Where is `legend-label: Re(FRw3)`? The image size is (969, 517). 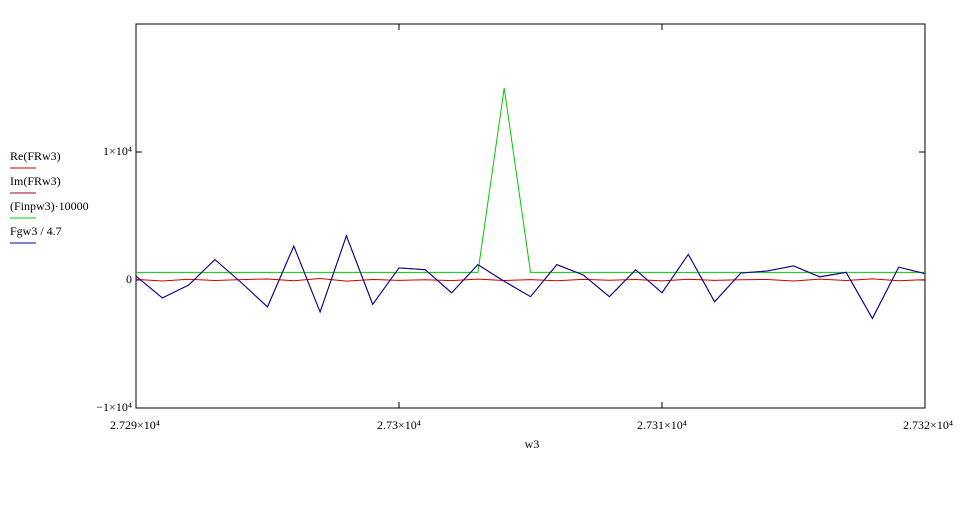
legend-label: Re(FRw3) is located at coordinates (35, 156).